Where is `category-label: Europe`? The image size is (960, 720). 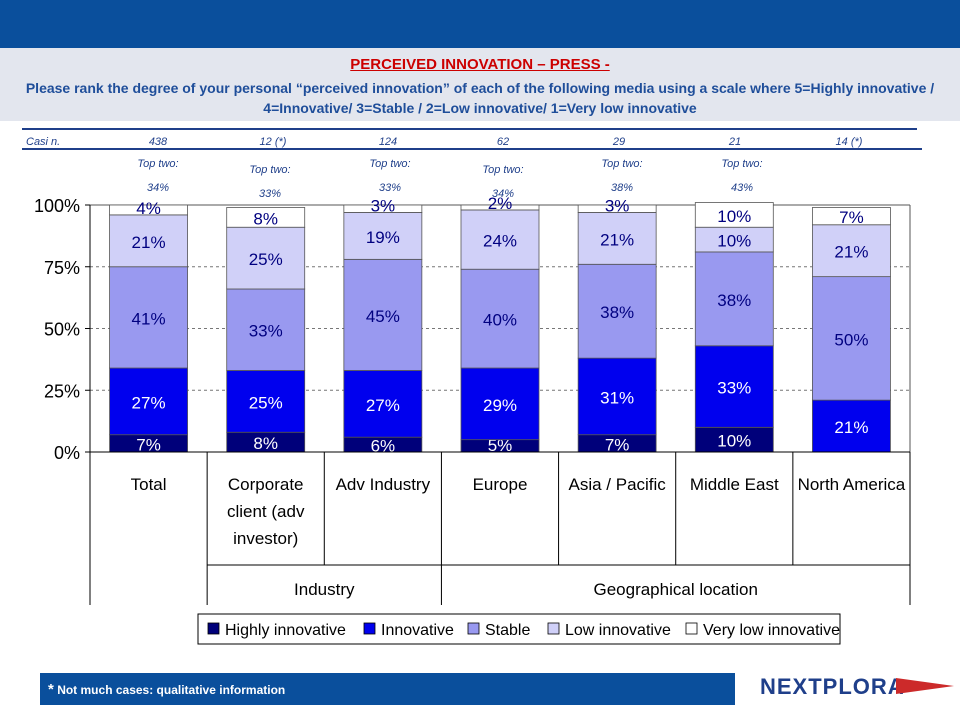
category-label: Europe is located at coordinates (500, 484).